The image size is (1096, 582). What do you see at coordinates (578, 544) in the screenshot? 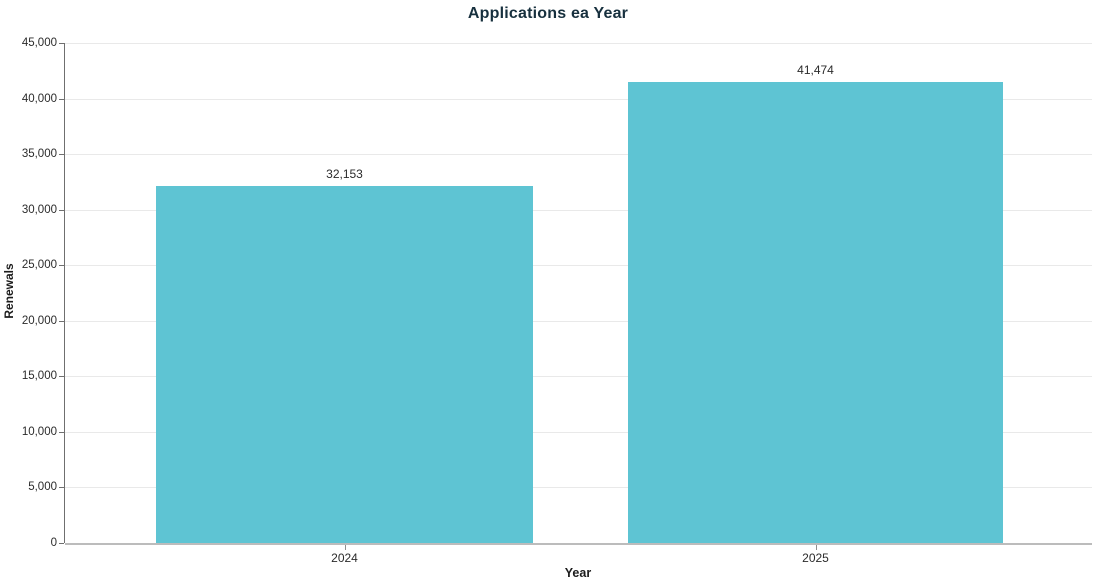
I see `x-axis-line` at bounding box center [578, 544].